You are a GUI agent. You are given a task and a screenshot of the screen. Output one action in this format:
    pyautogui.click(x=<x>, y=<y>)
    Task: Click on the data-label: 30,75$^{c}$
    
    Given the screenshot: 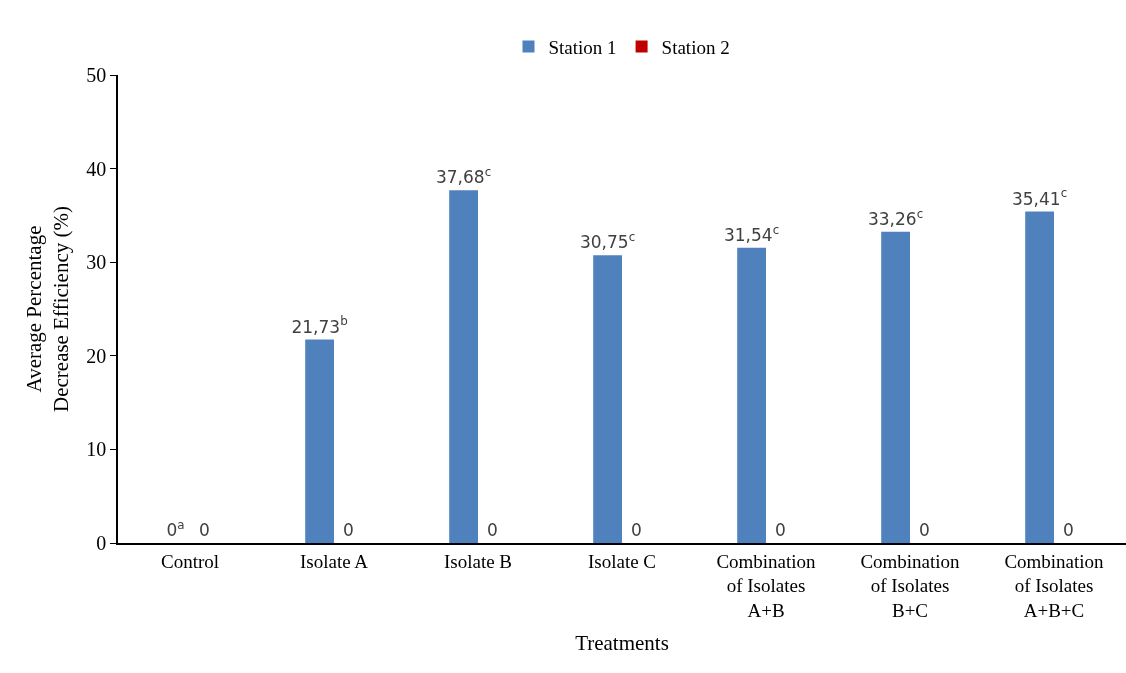 What is the action you would take?
    pyautogui.click(x=607, y=241)
    